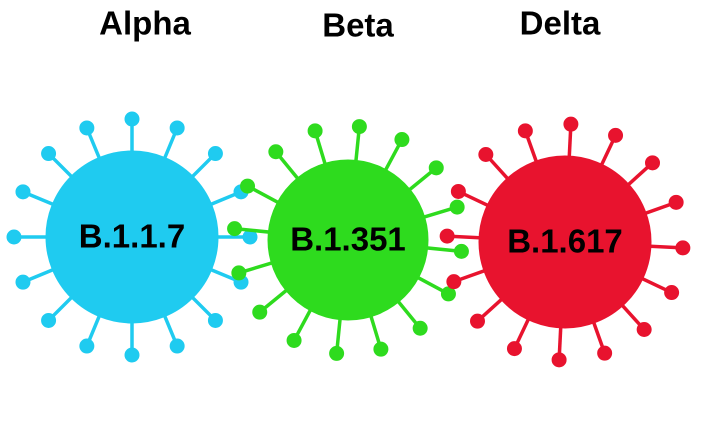 This screenshot has width=705, height=436. I want to click on variant-name: Beta, so click(358, 25).